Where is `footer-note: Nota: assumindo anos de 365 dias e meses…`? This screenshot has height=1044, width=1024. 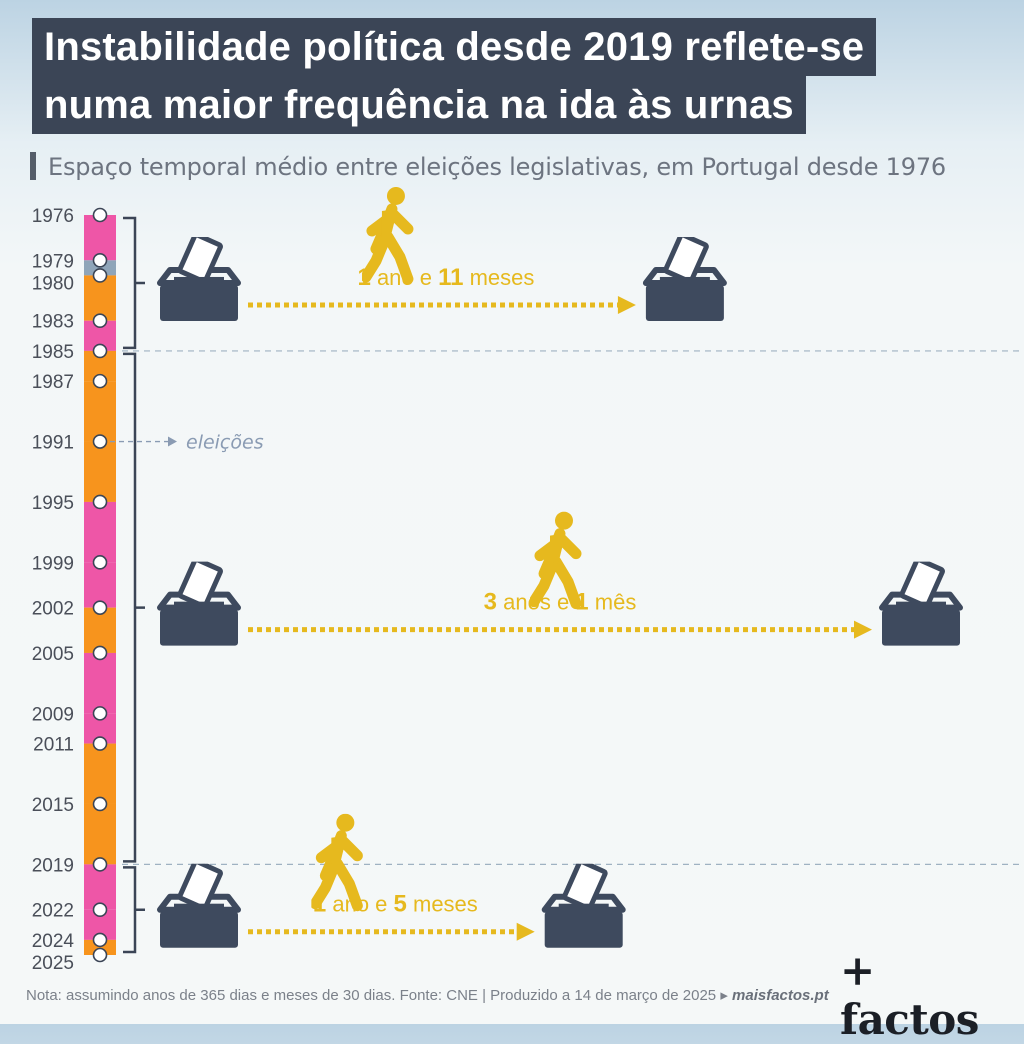 footer-note: Nota: assumindo anos de 365 dias e meses… is located at coordinates (427, 995).